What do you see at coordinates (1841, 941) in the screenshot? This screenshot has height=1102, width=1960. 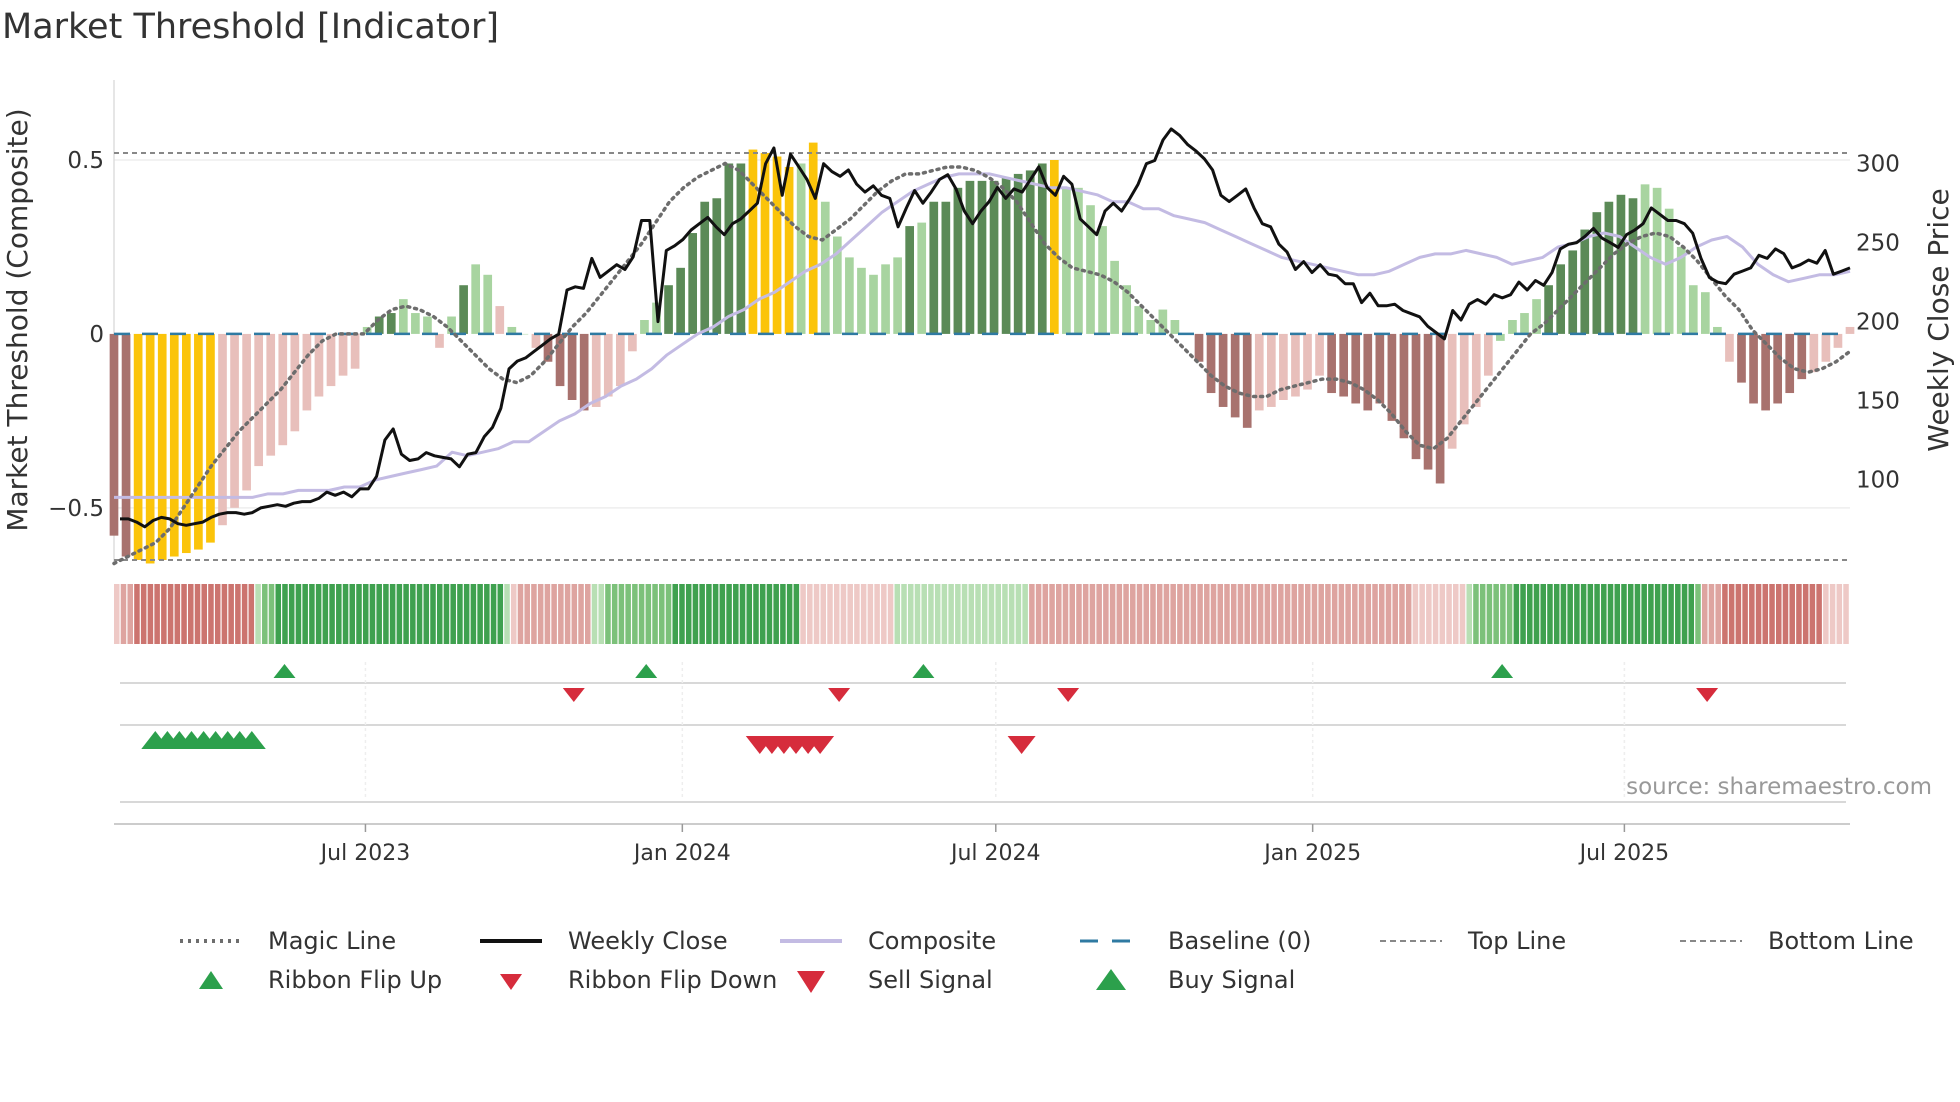 I see `legend-label: Bottom Line` at bounding box center [1841, 941].